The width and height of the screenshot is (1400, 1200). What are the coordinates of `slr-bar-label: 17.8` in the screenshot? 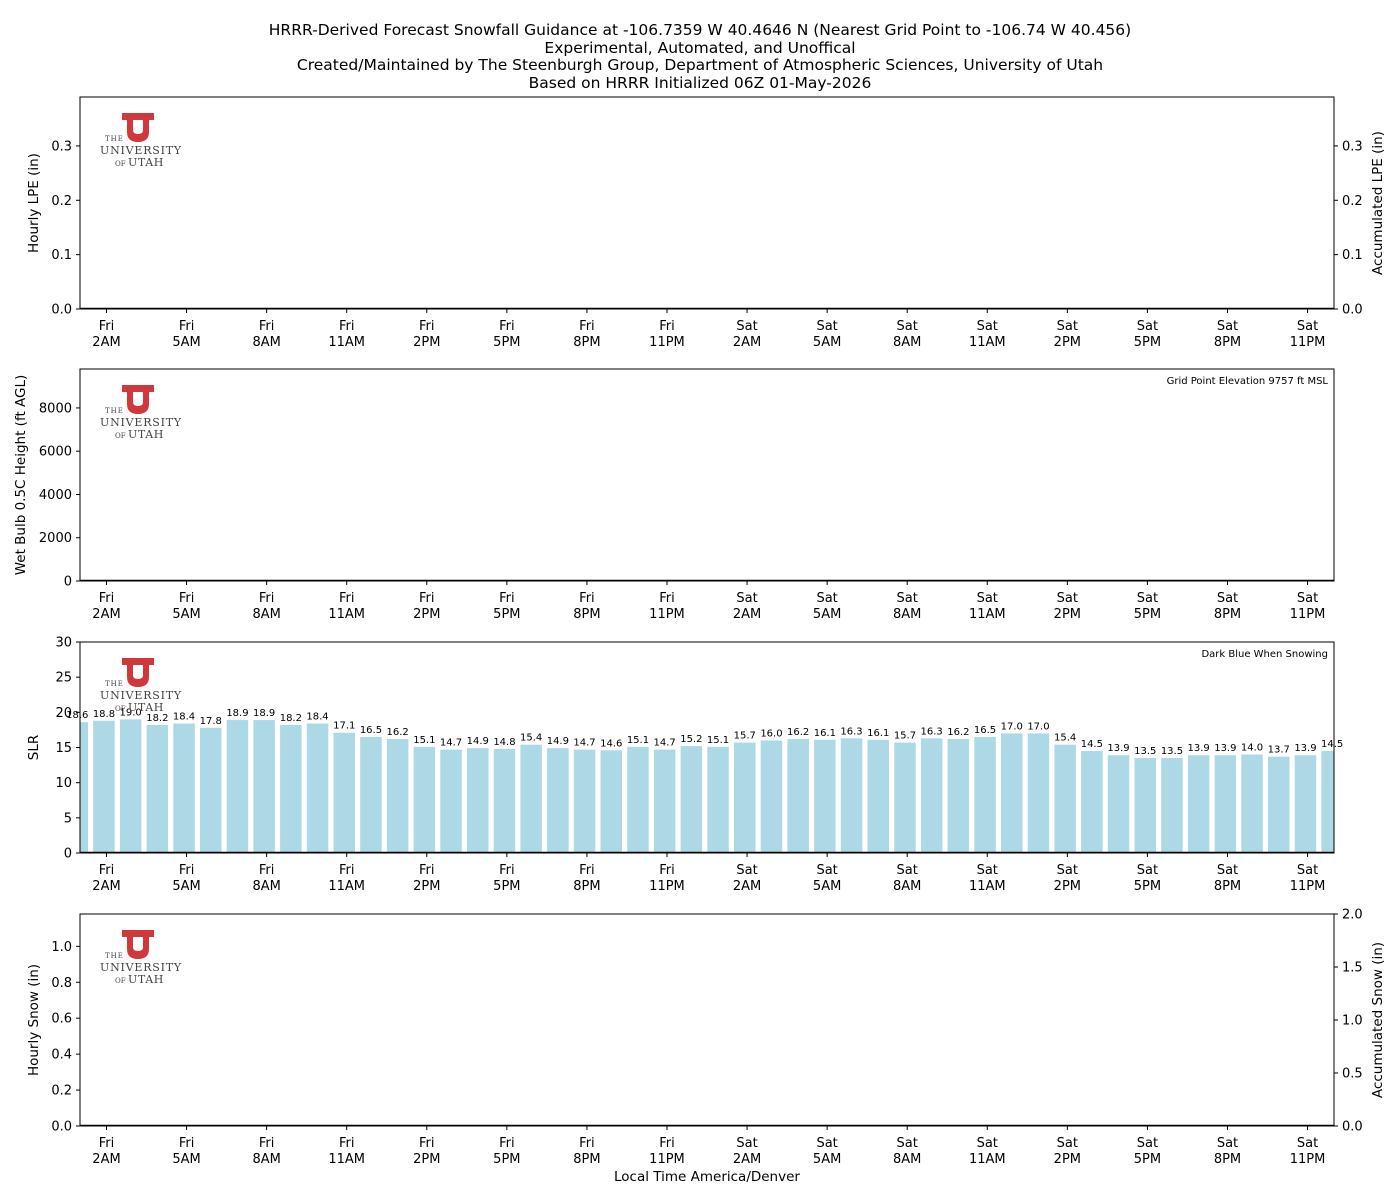 It's located at (211, 721).